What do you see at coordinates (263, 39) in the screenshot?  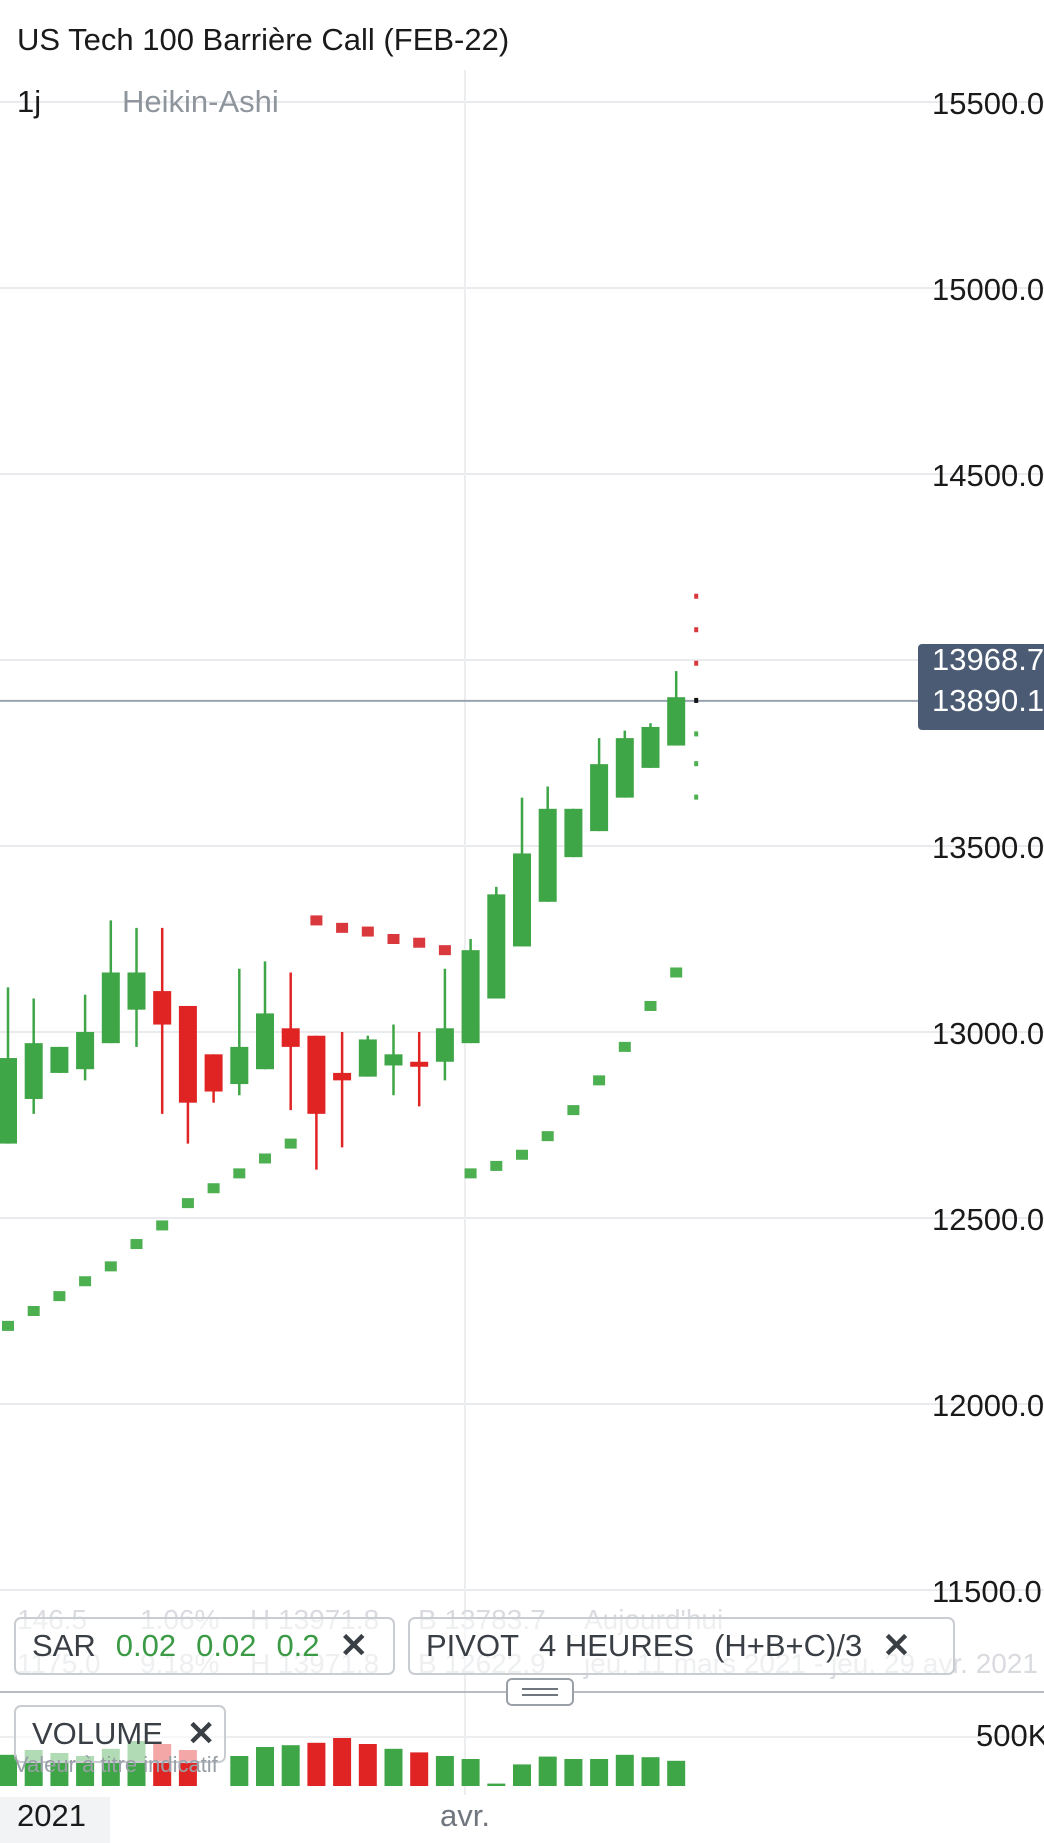 I see `instrument-title: US Tech 100 Barrière Call (FEB-22)` at bounding box center [263, 39].